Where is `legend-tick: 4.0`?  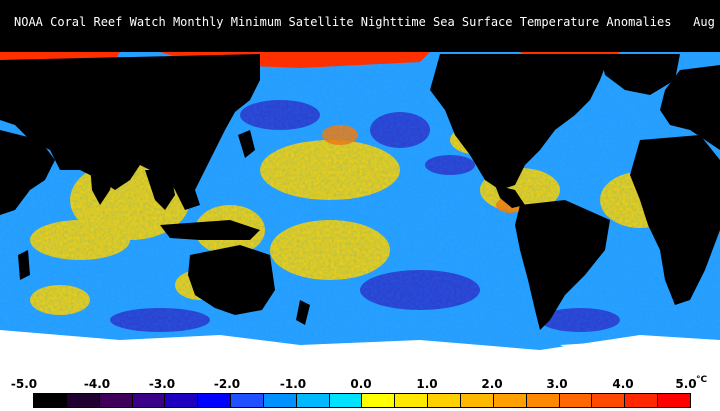
legend-tick: 4.0 is located at coordinates (623, 384).